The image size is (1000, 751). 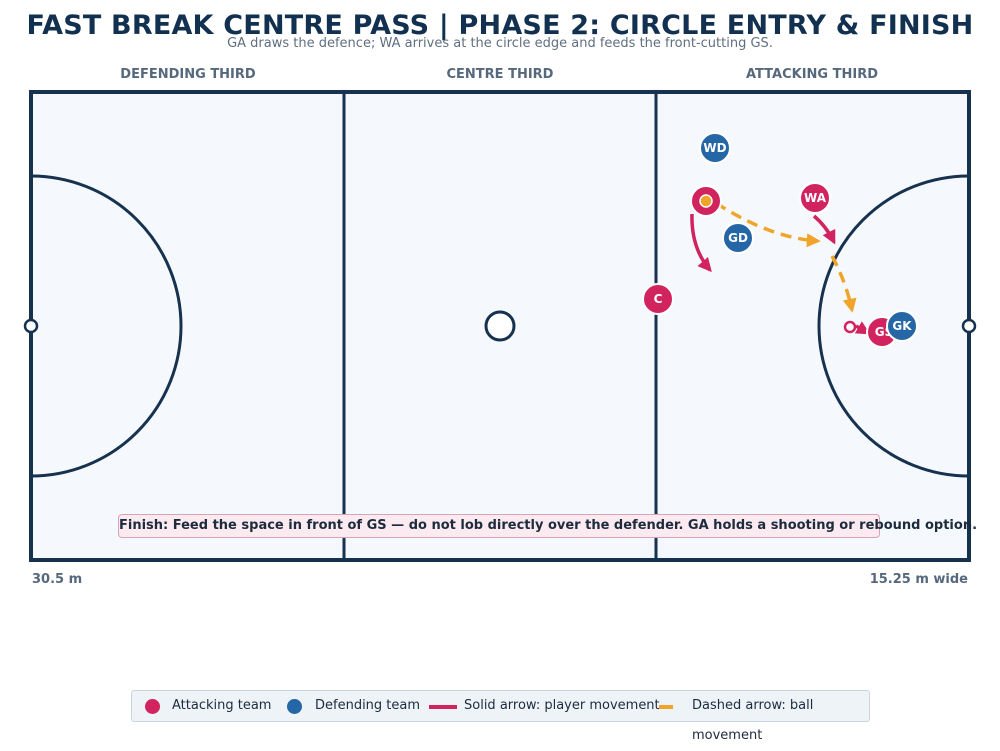 I want to click on goal-post-attacking, so click(x=969, y=326).